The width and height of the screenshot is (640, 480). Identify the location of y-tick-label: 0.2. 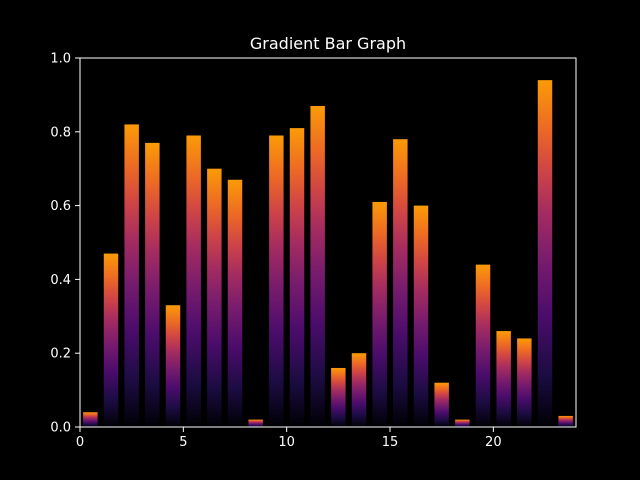
(60, 354).